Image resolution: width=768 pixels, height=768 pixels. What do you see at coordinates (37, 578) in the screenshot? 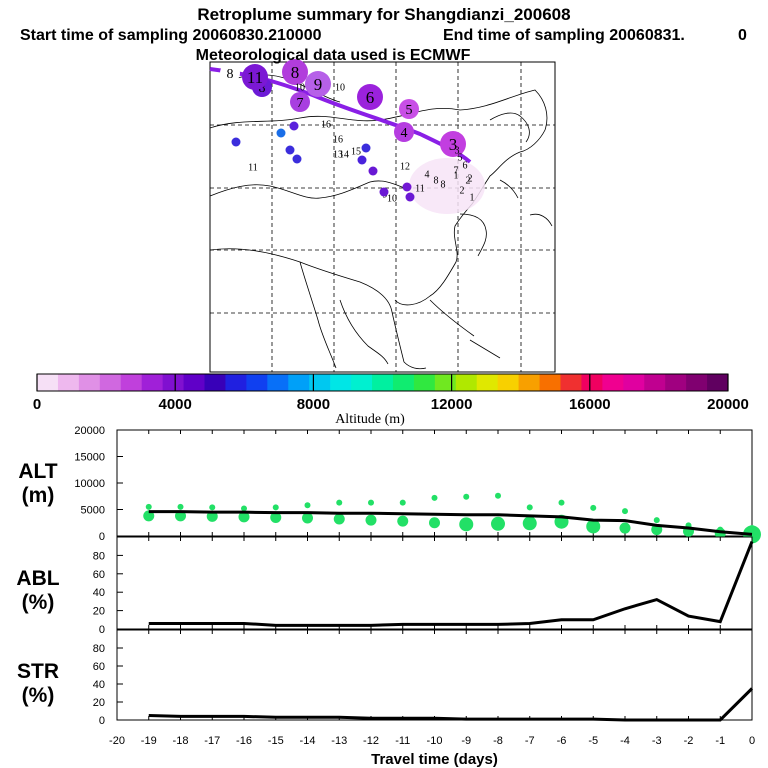
I see `panel-label: ABL` at bounding box center [37, 578].